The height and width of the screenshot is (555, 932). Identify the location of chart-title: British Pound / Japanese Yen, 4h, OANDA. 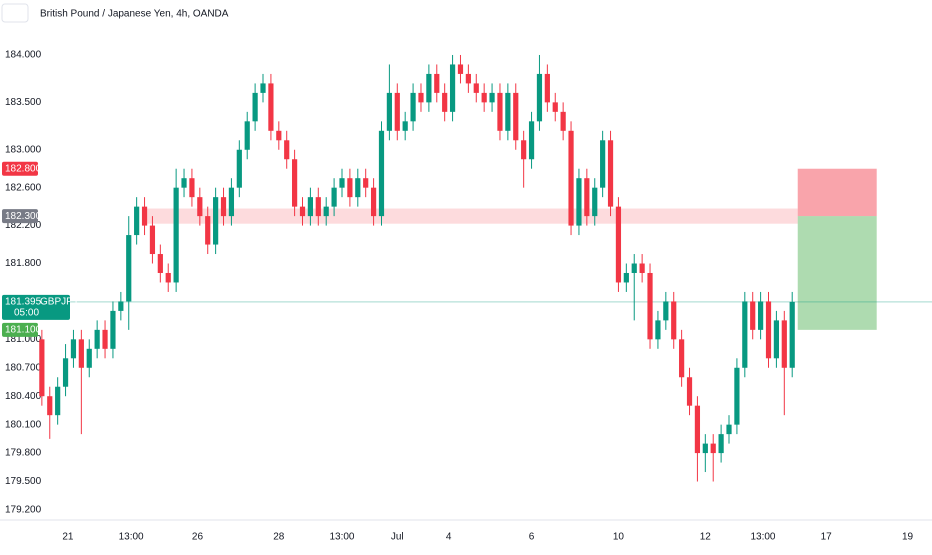
(134, 14).